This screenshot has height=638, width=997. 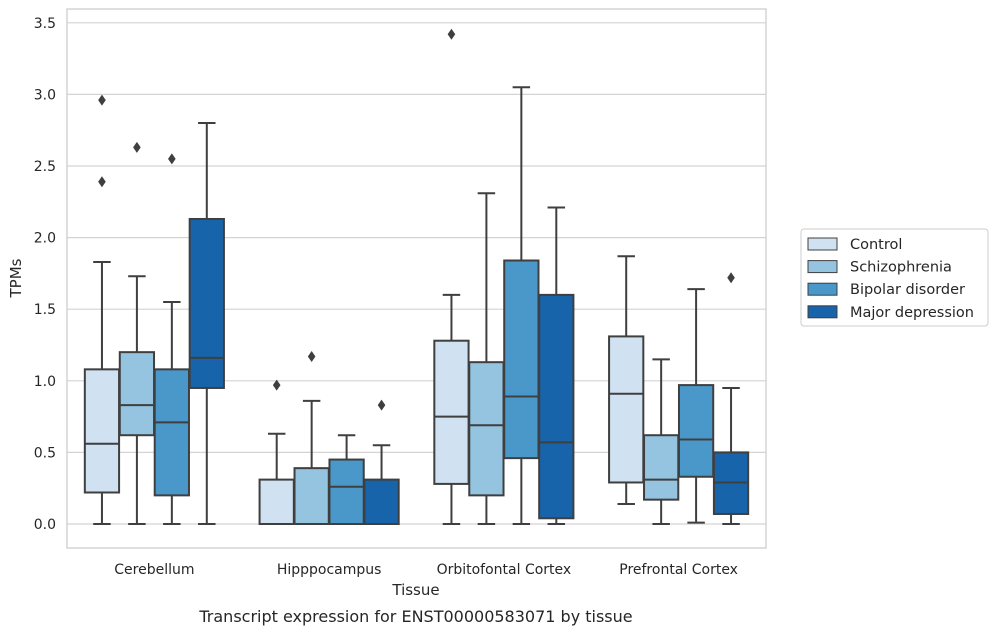 What do you see at coordinates (907, 290) in the screenshot?
I see `legend-label: Bipolar disorder` at bounding box center [907, 290].